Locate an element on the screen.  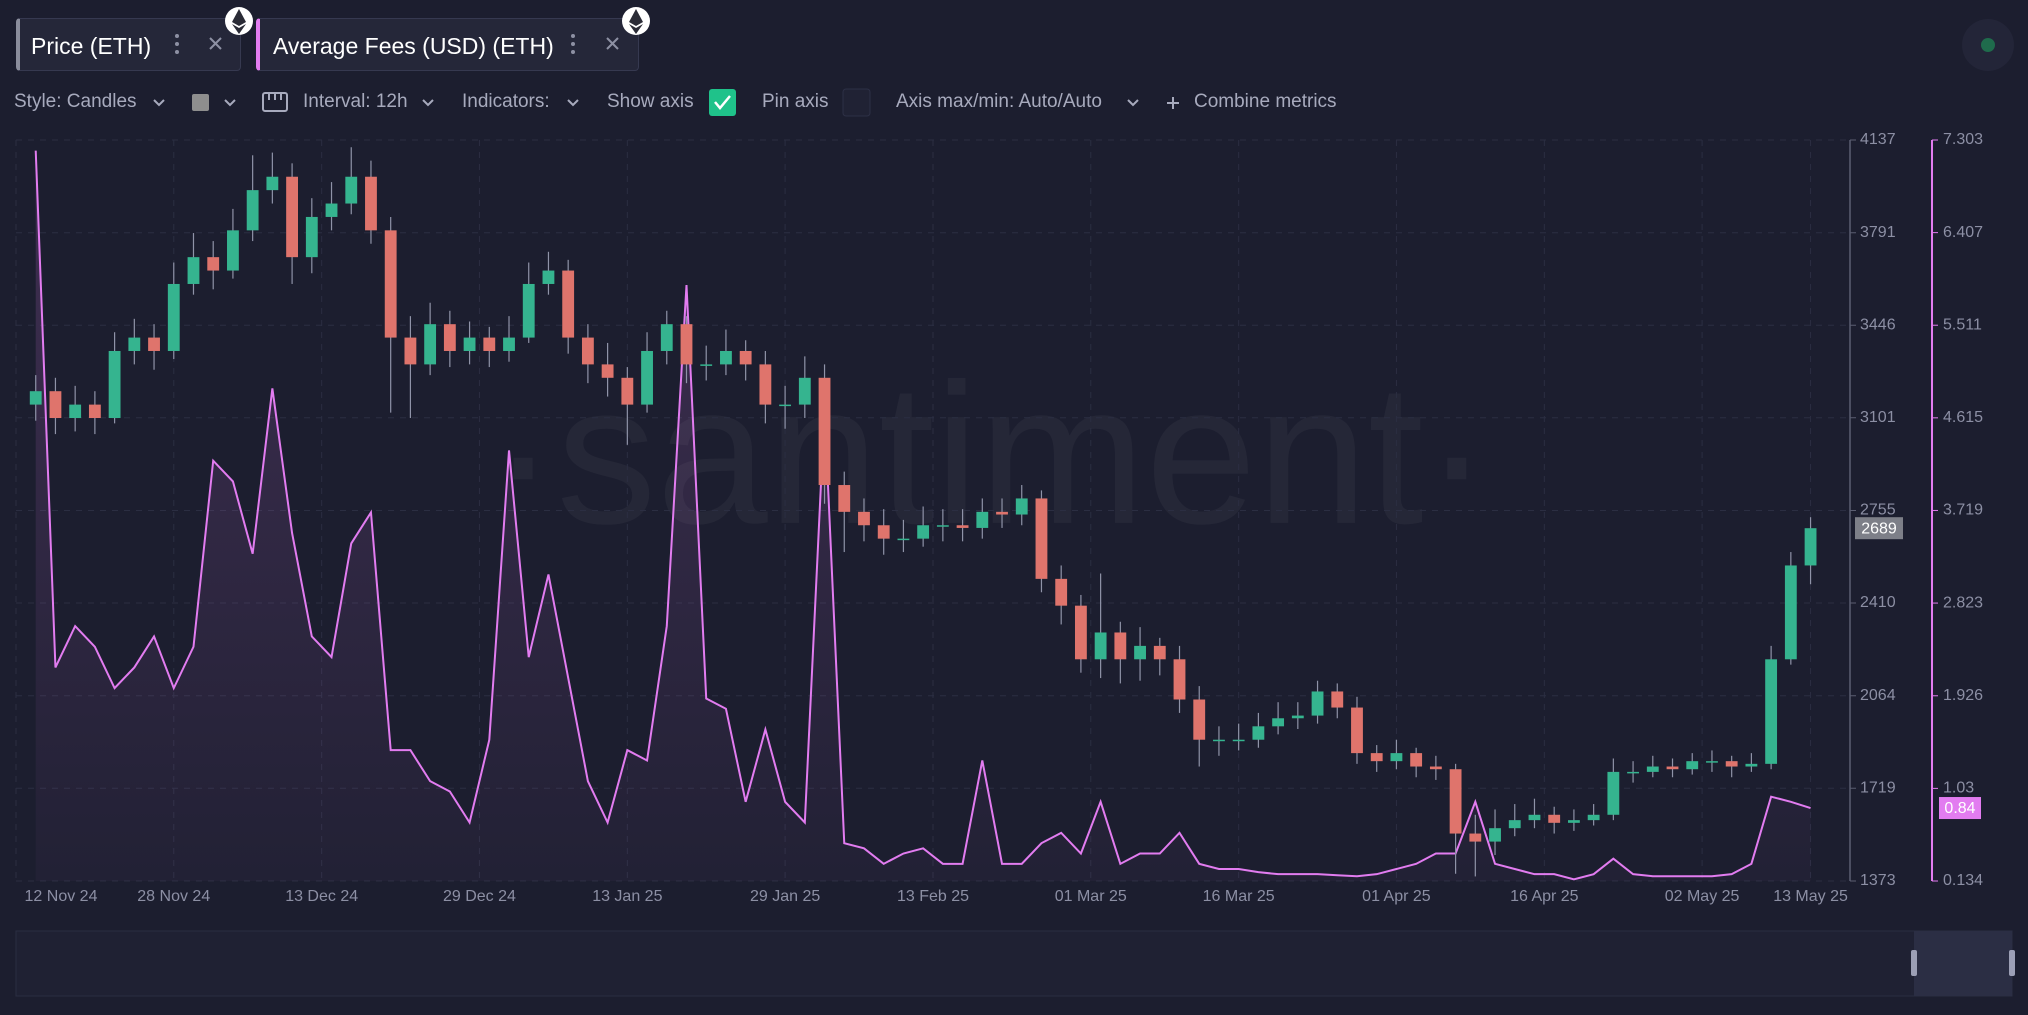
x-tick-label: 16 Mar 25 is located at coordinates (1239, 896).